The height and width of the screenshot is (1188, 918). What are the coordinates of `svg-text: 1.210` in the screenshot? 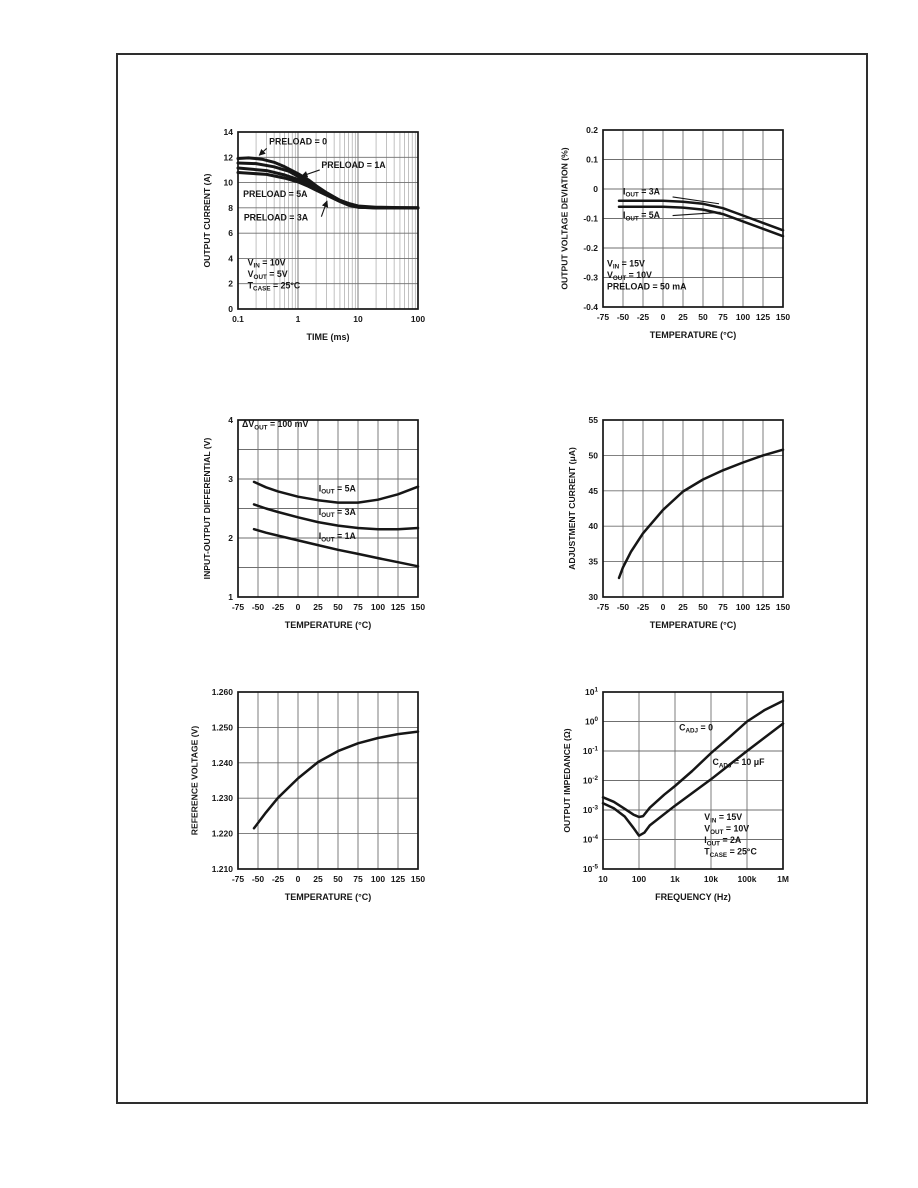 It's located at (223, 869).